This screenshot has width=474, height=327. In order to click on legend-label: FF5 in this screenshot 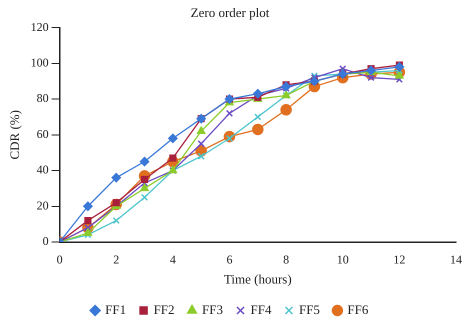, I will do `click(309, 309)`.